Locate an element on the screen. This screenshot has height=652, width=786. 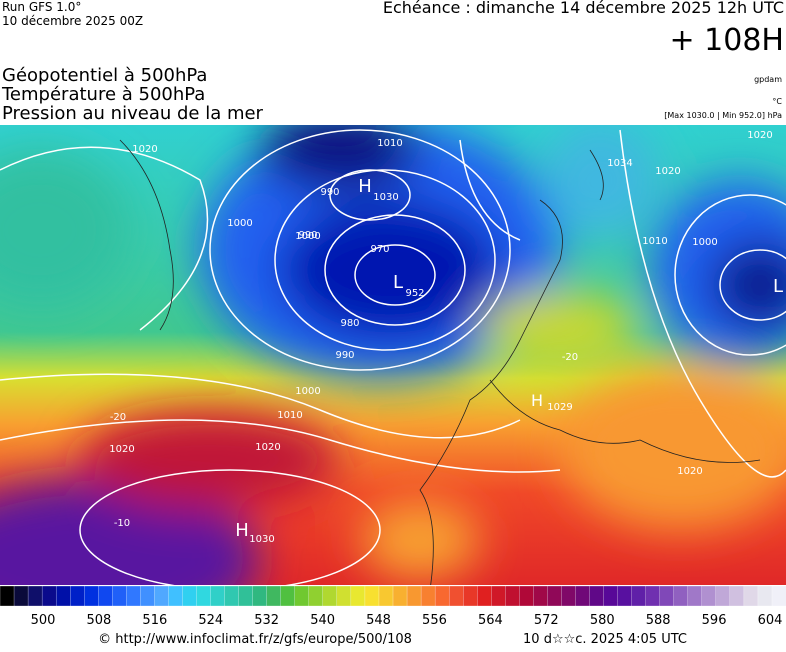
colorbar-tick-label: 556 is located at coordinates (434, 620).